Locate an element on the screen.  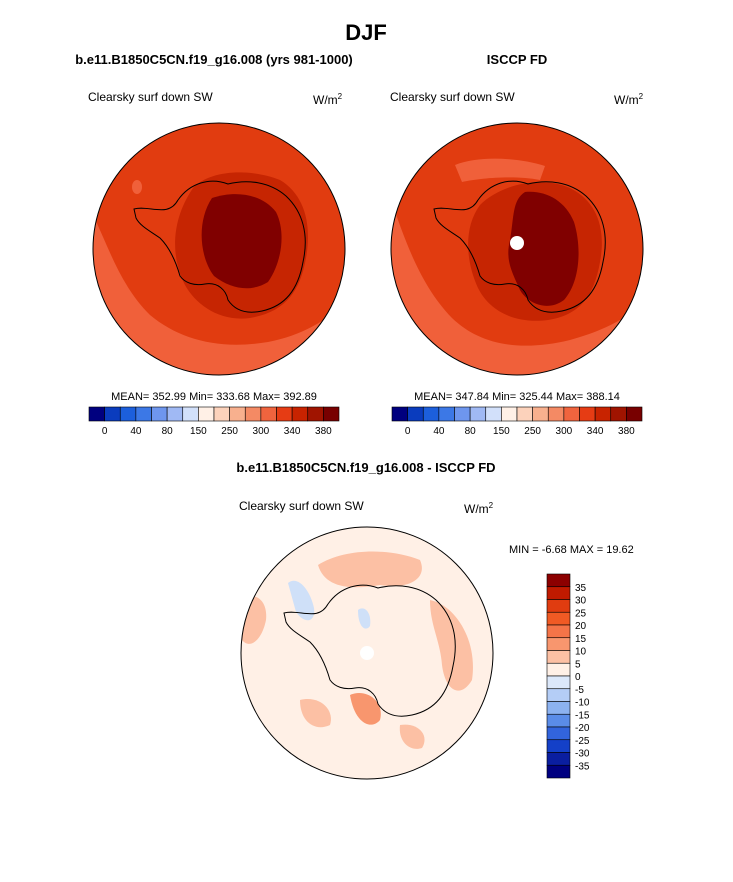
diff-colorbar-tick-label: -10 is located at coordinates (582, 703).